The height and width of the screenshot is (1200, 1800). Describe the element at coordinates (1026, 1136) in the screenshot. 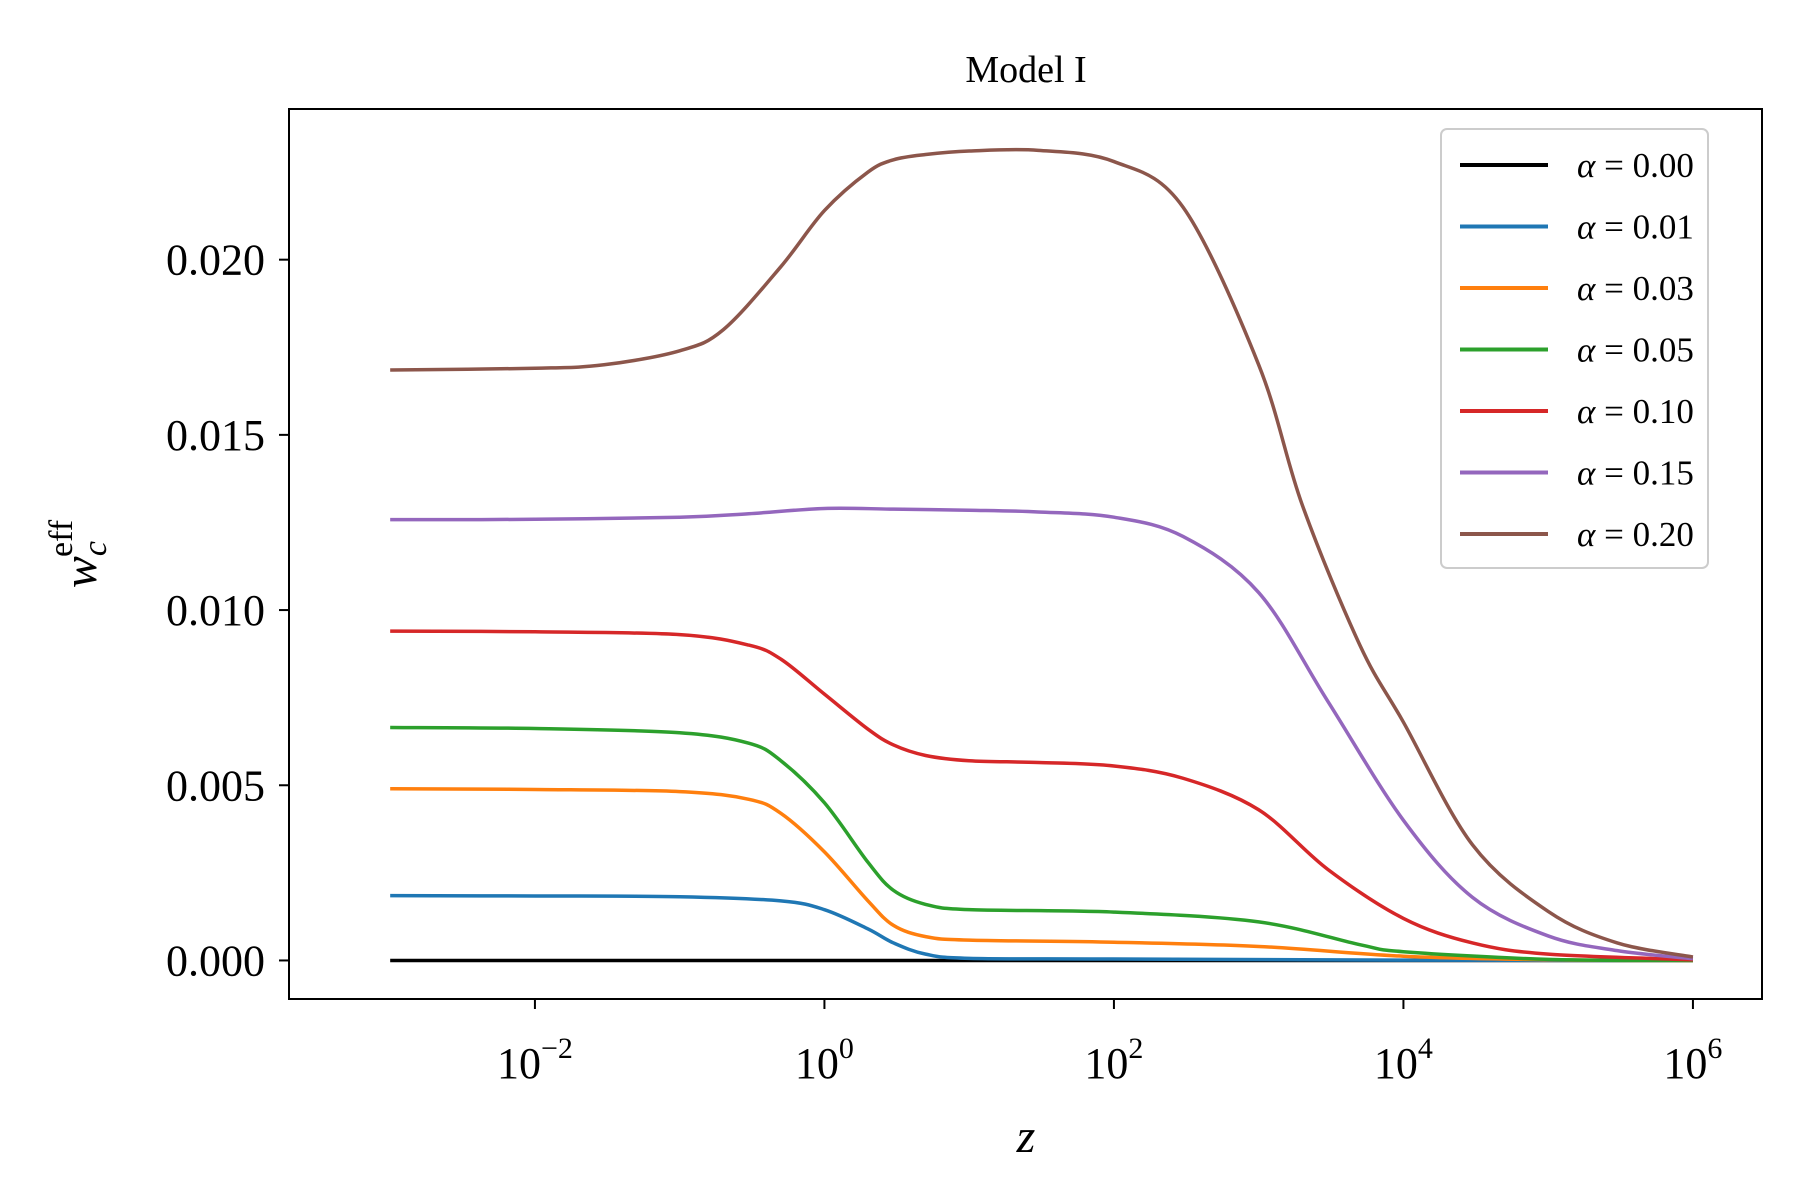

I see `x-axis-label: z` at that location.